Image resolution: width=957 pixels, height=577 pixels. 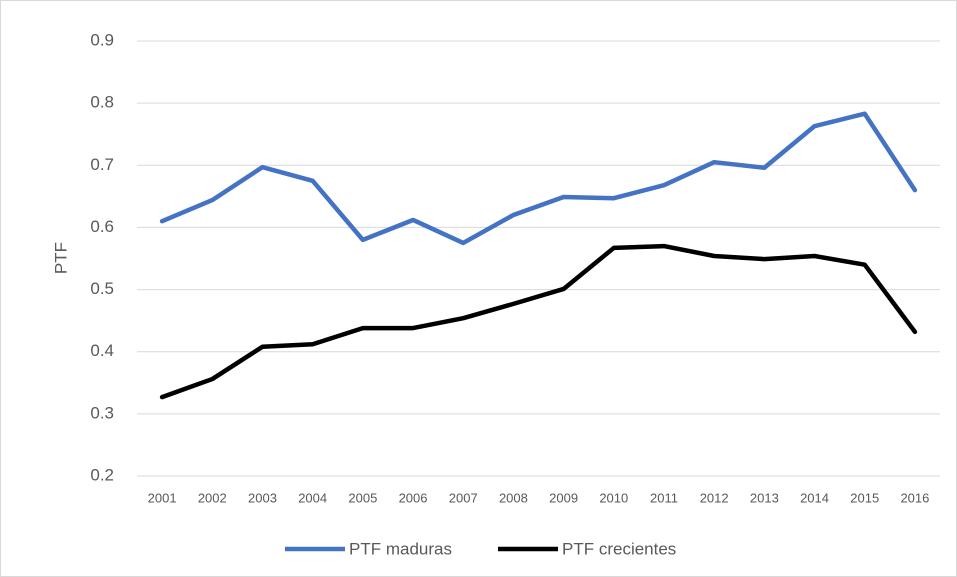 What do you see at coordinates (664, 497) in the screenshot?
I see `x-tick-label: 2011` at bounding box center [664, 497].